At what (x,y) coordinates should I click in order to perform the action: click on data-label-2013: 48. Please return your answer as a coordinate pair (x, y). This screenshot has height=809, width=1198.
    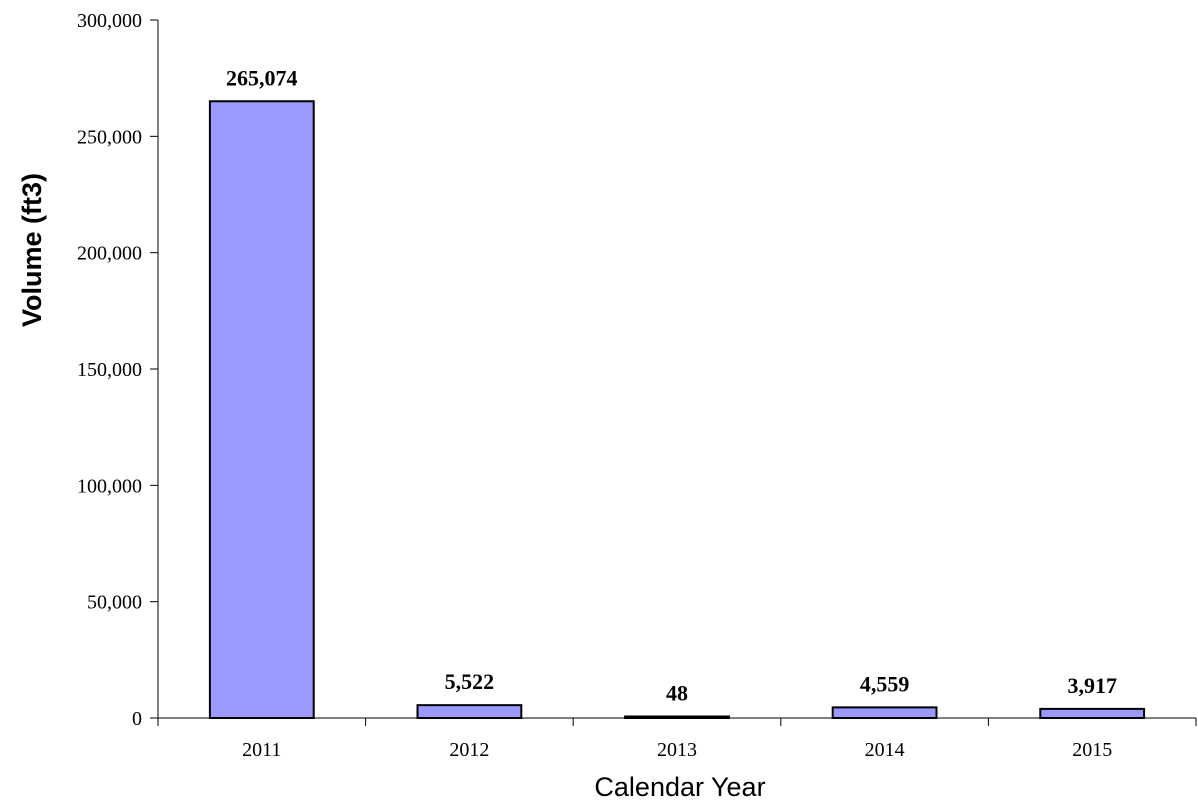
    Looking at the image, I should click on (677, 693).